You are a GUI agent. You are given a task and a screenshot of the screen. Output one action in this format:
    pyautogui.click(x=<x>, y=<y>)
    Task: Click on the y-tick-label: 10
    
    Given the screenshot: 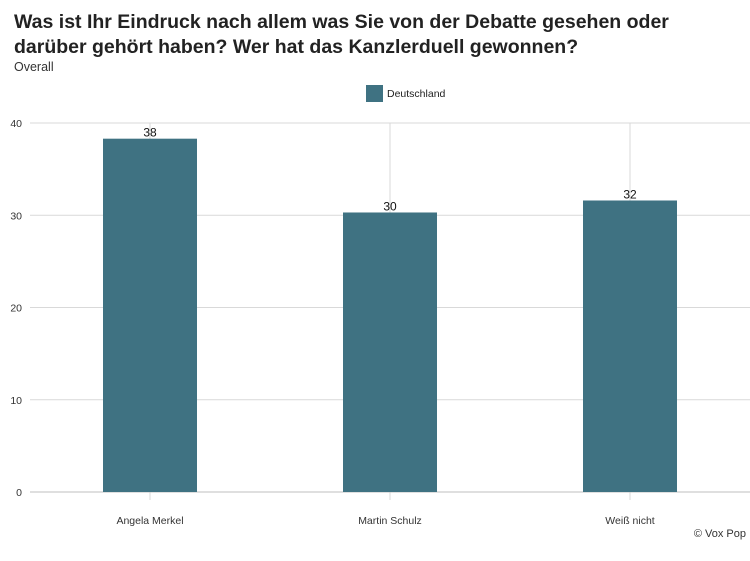 What is the action you would take?
    pyautogui.click(x=16, y=401)
    